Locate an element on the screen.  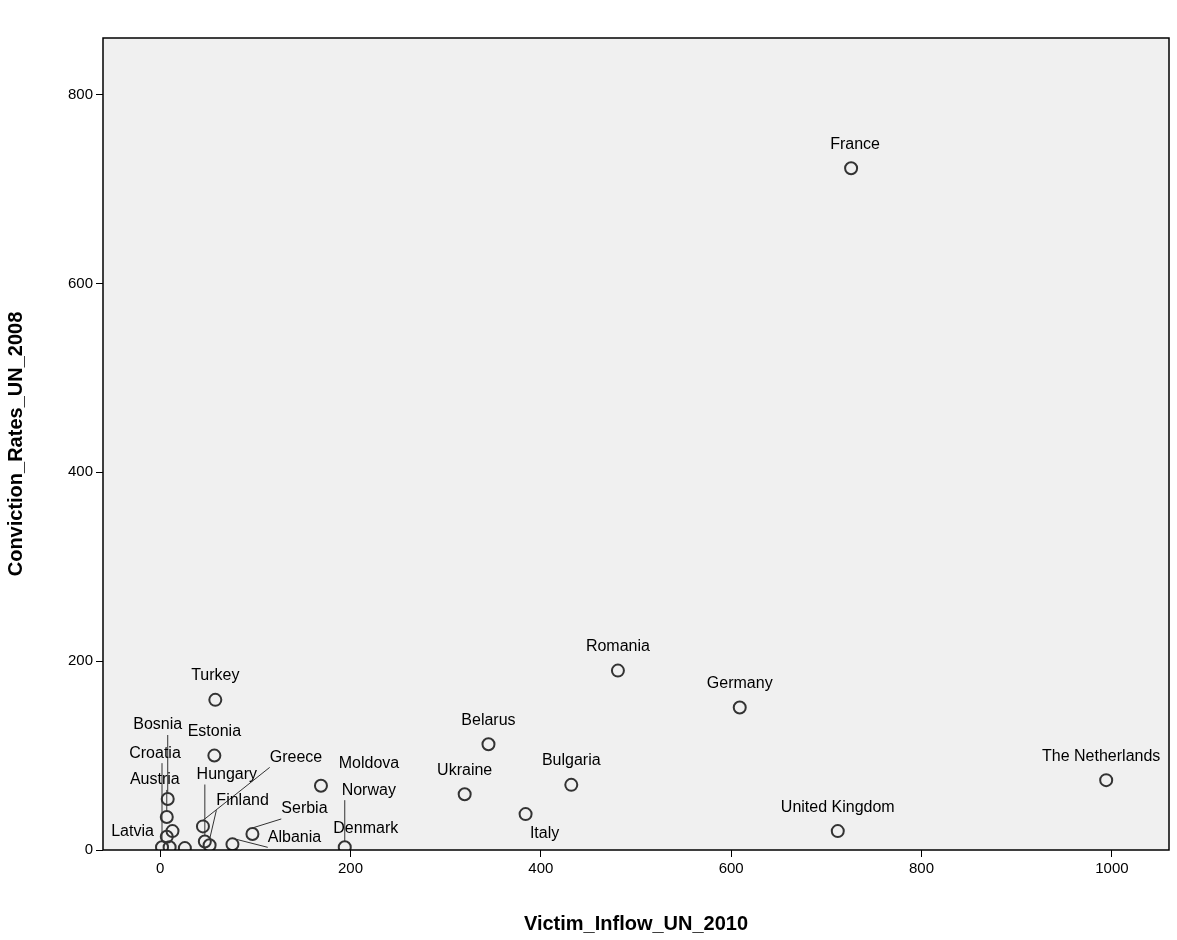
annotation: United Kingdom is located at coordinates (837, 806).